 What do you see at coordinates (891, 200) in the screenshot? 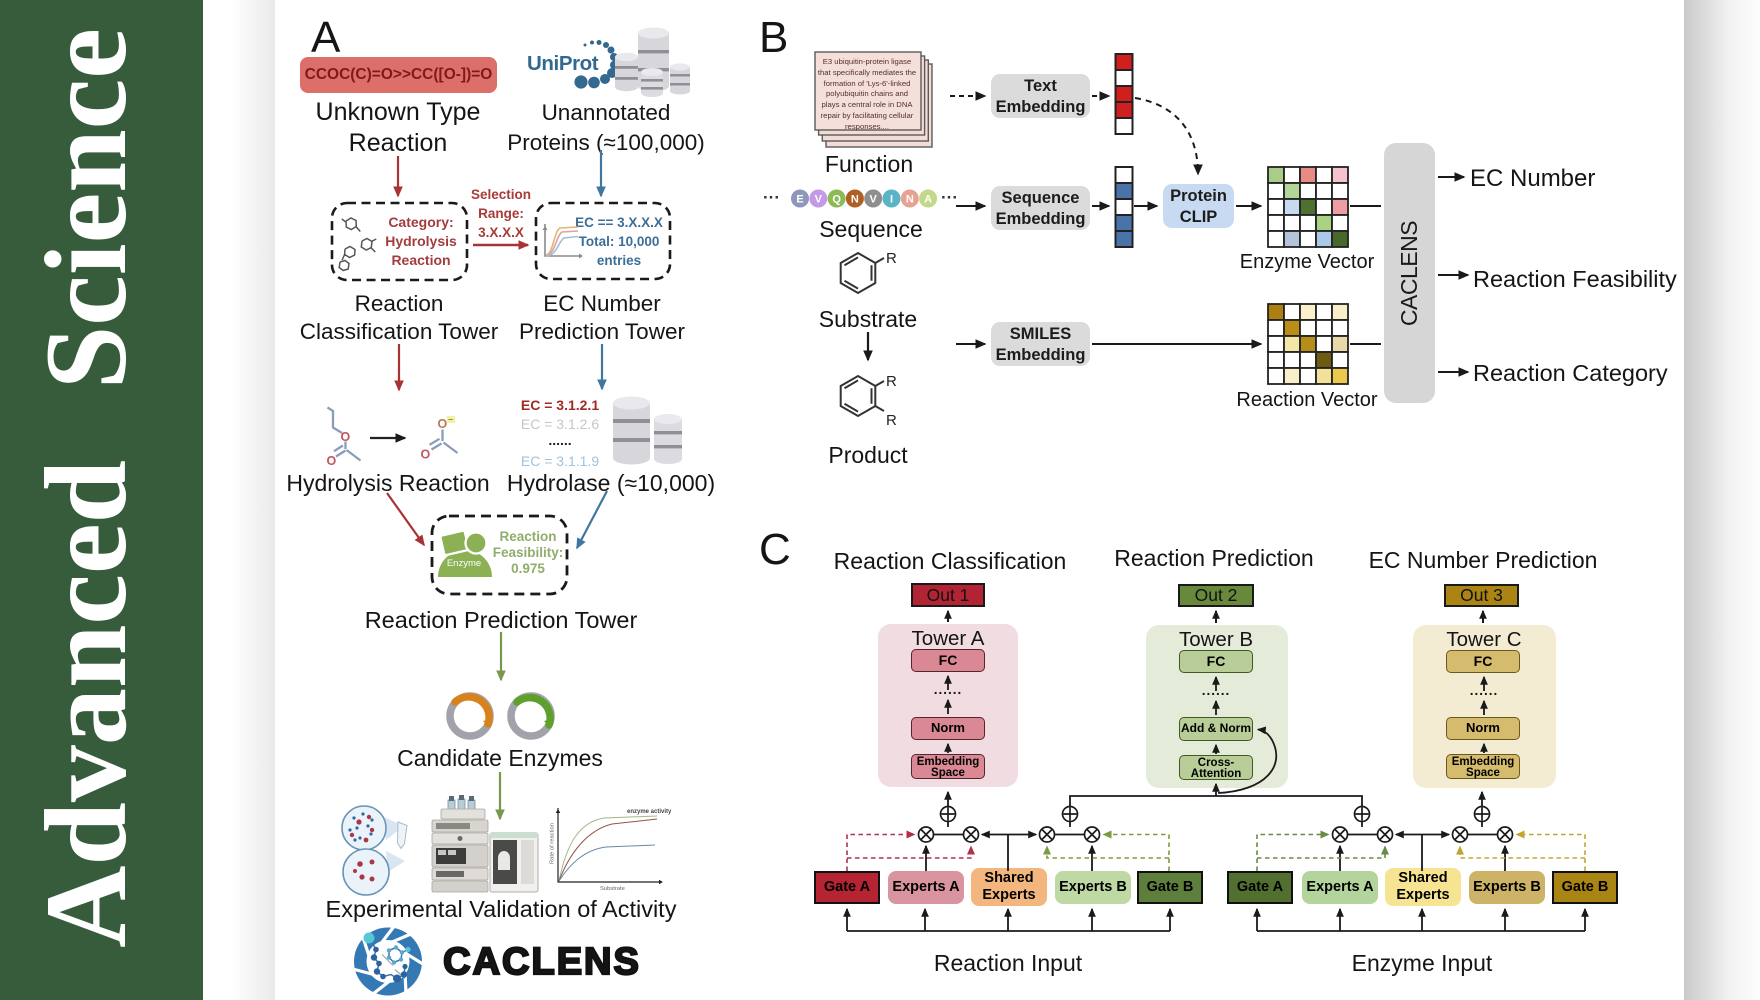
I see `svg-text: I` at bounding box center [891, 200].